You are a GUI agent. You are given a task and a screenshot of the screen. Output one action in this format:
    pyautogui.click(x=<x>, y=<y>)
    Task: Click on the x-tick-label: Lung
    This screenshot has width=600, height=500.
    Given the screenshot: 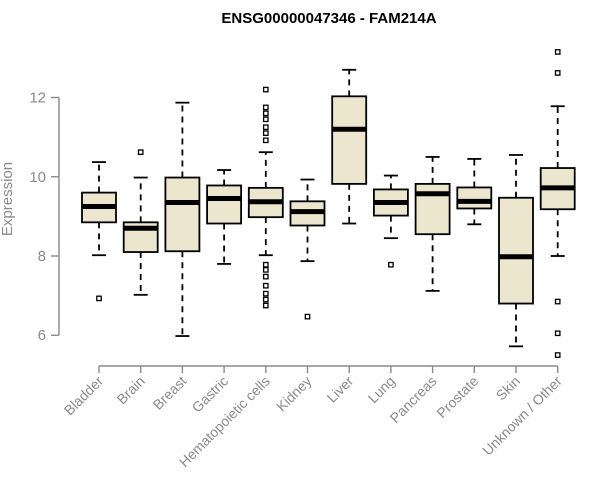 What is the action you would take?
    pyautogui.click(x=381, y=389)
    